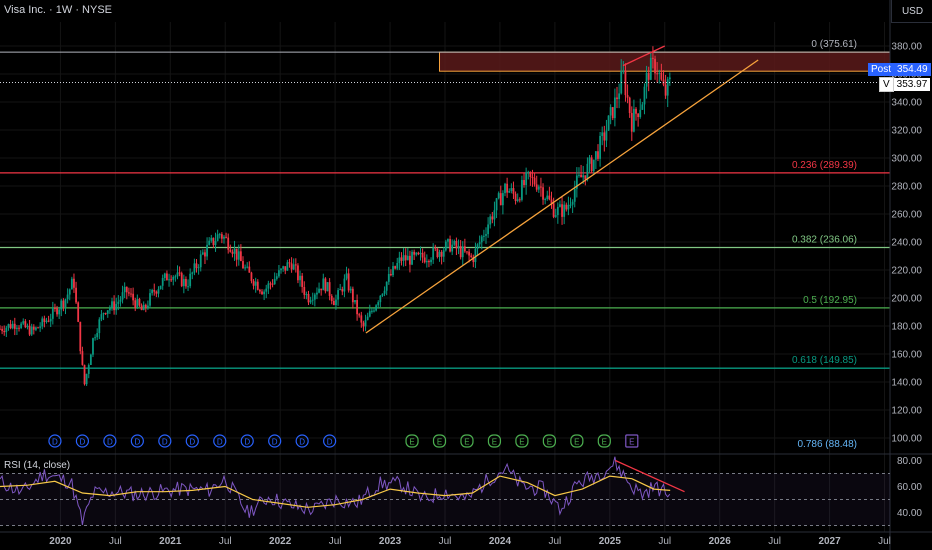 The height and width of the screenshot is (550, 932). What do you see at coordinates (906, 243) in the screenshot?
I see `price-axis-tick: 240.00` at bounding box center [906, 243].